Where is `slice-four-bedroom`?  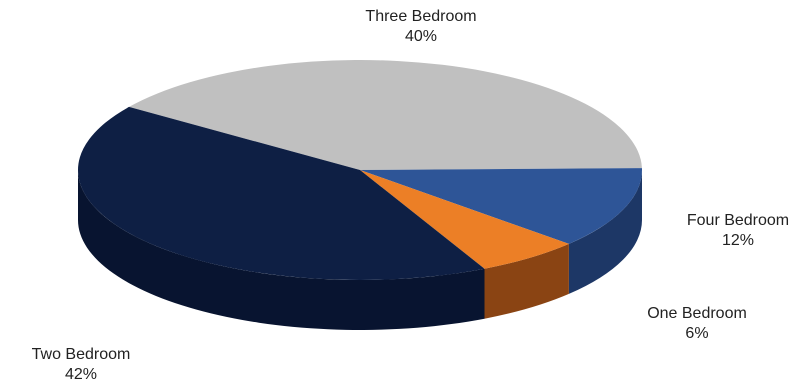 slice-four-bedroom is located at coordinates (501, 206).